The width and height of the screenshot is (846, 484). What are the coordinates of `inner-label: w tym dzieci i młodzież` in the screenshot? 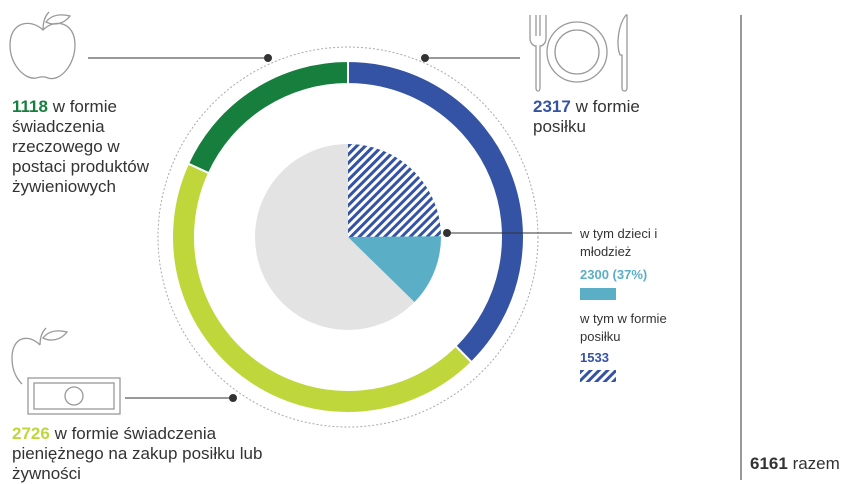 It's located at (619, 242).